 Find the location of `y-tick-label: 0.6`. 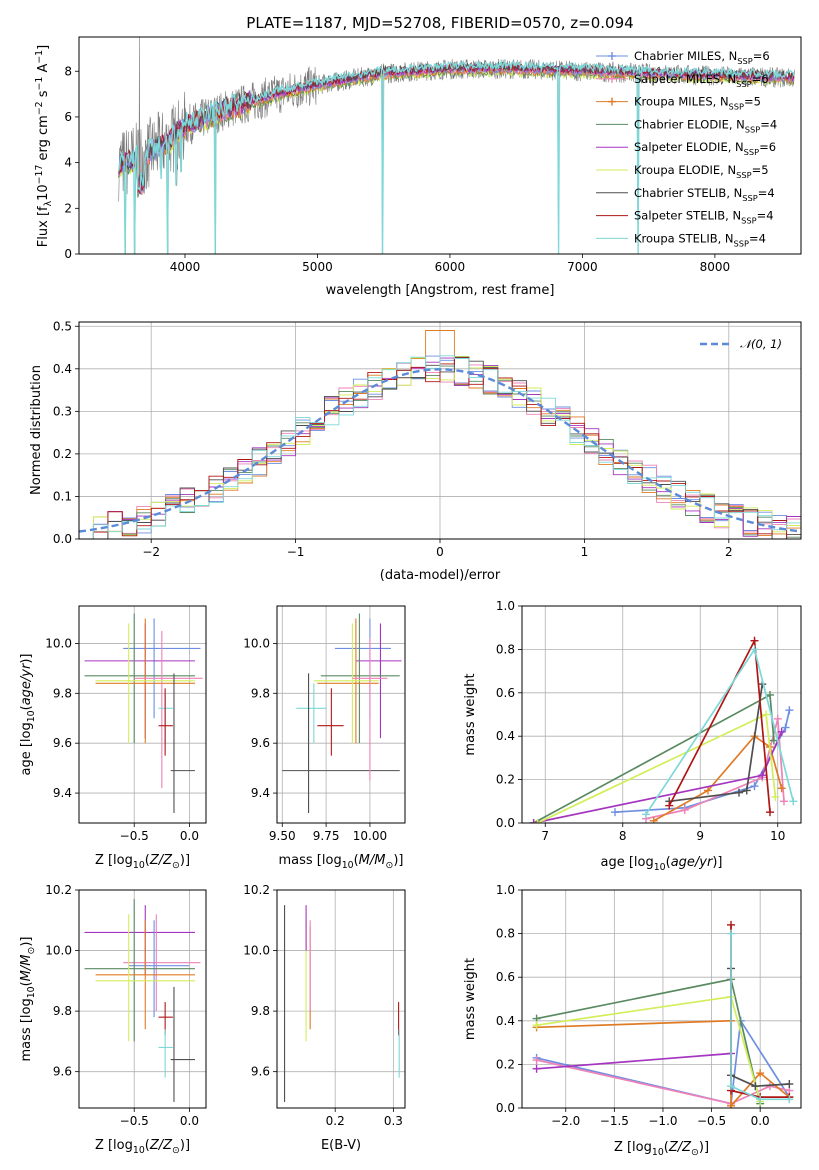

y-tick-label: 0.6 is located at coordinates (505, 693).